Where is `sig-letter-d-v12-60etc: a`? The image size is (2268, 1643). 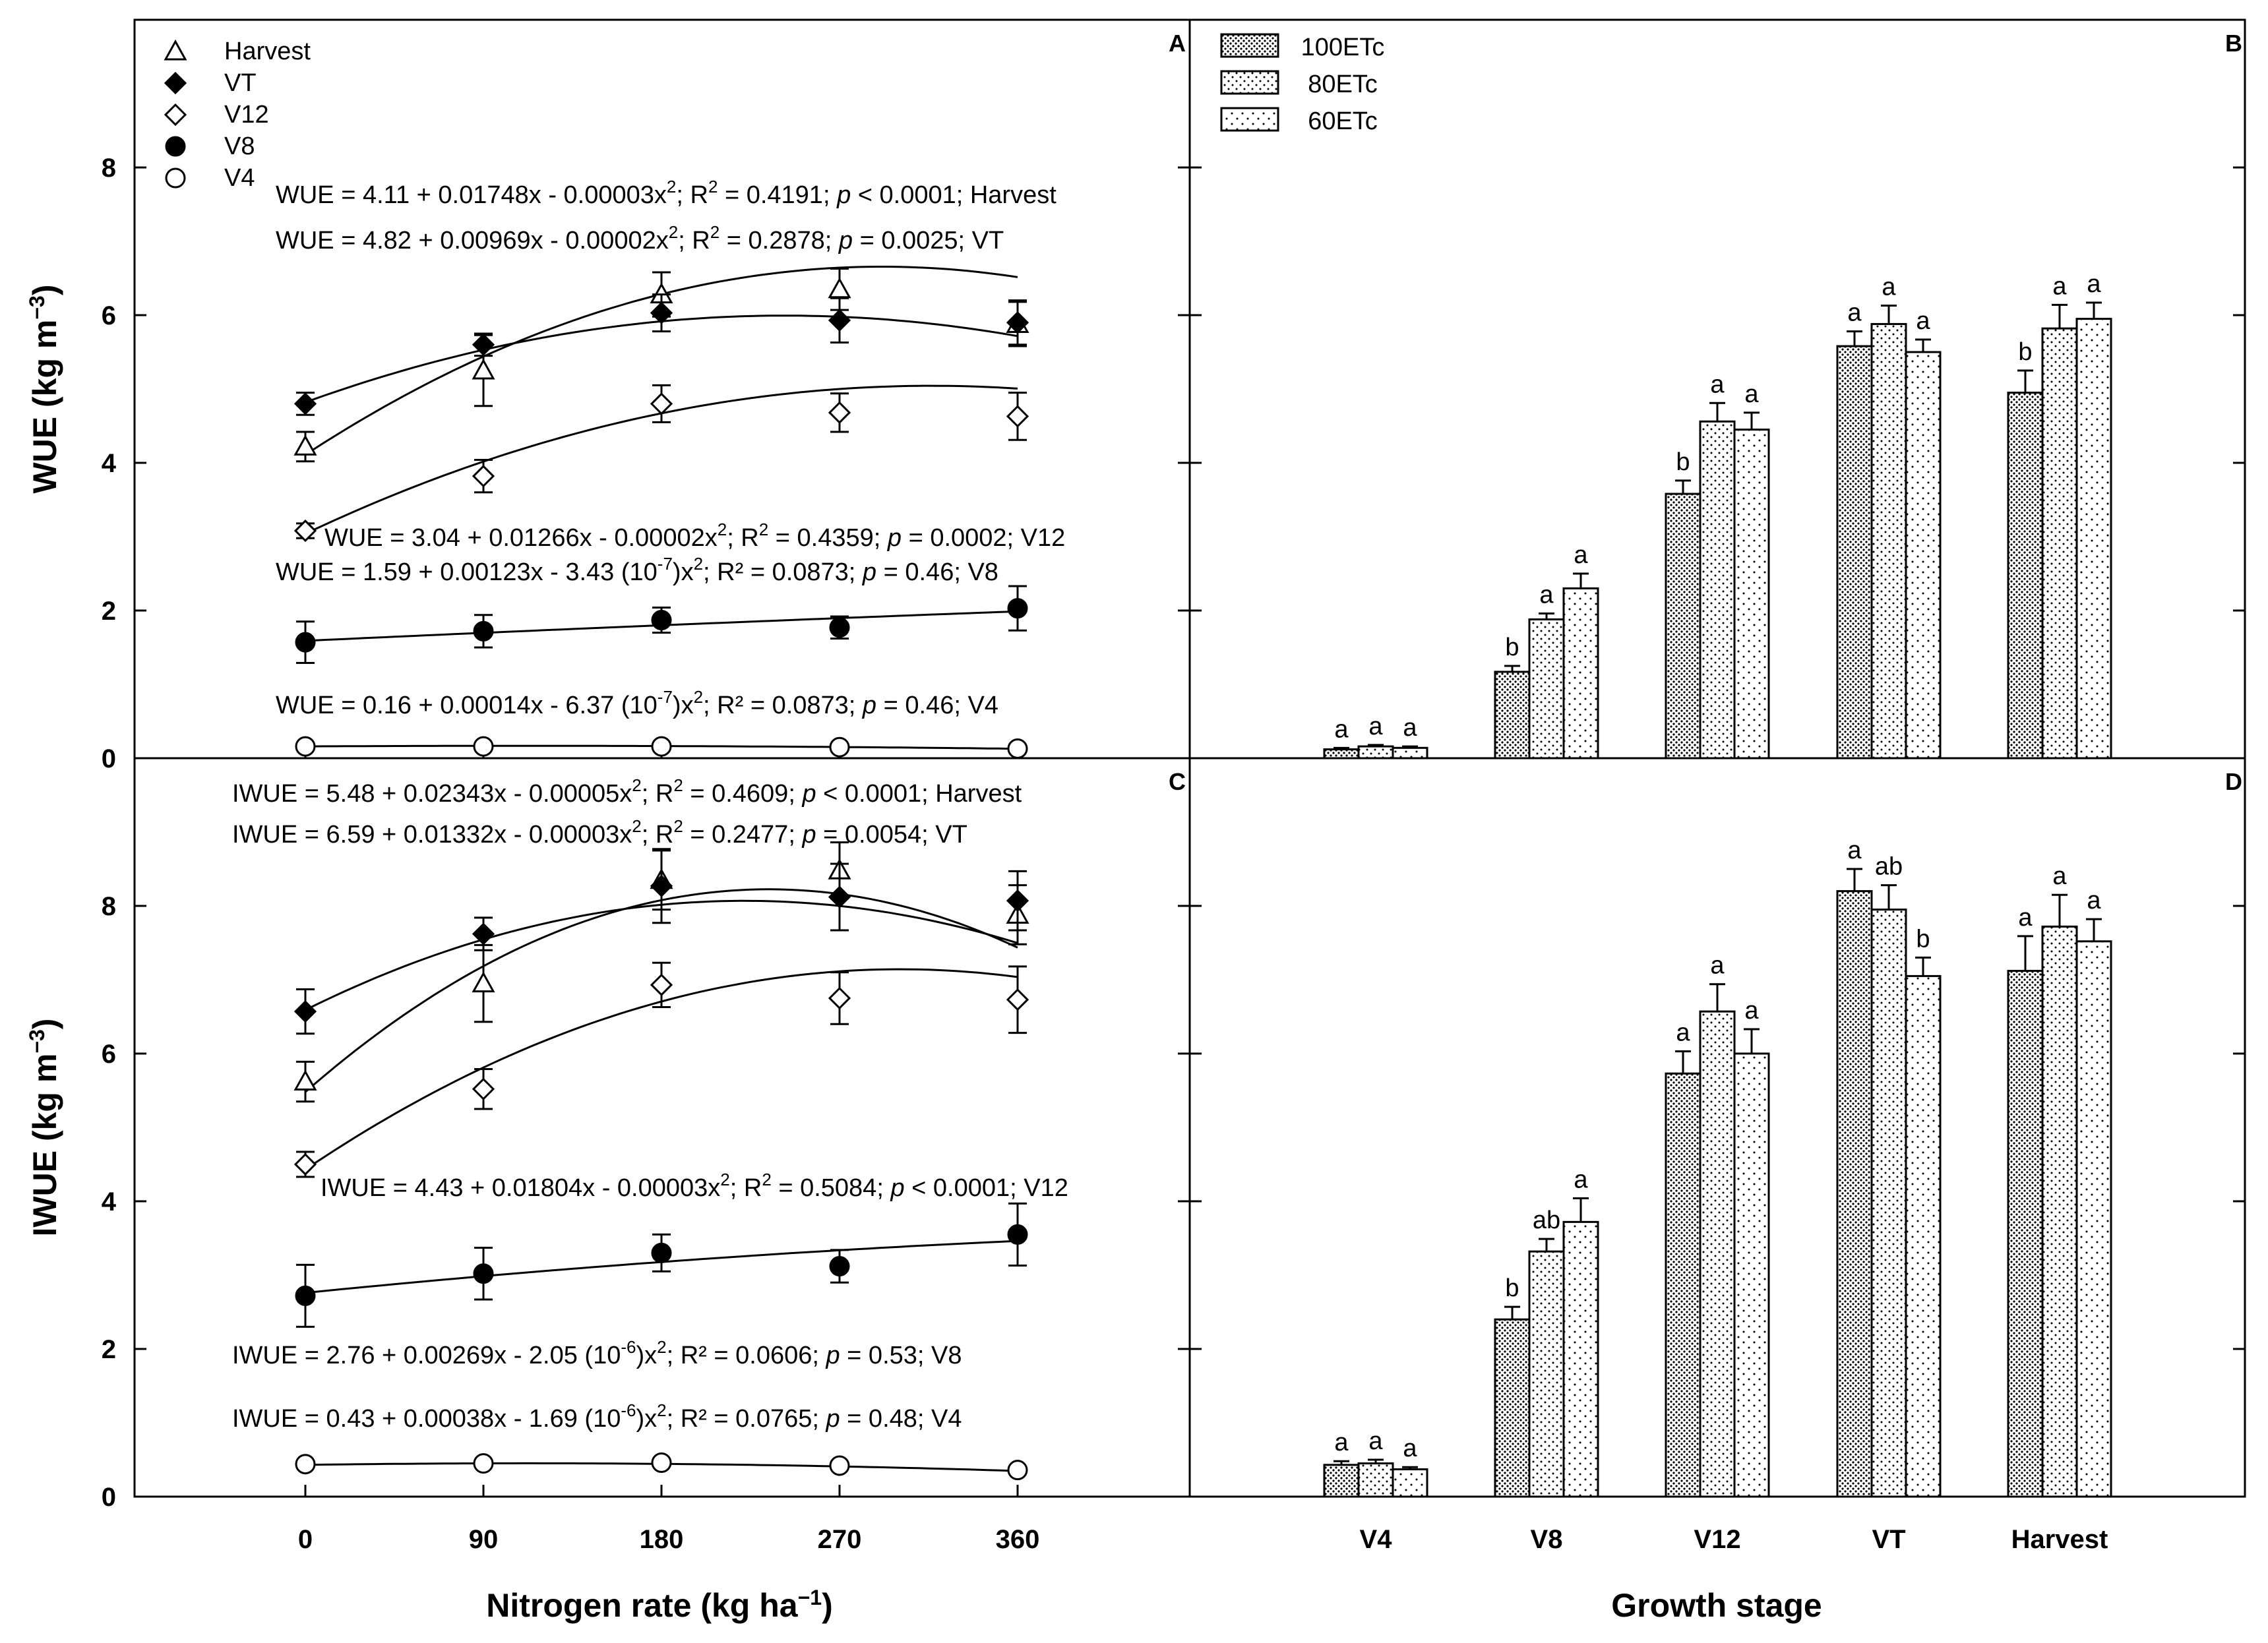
sig-letter-d-v12-60etc: a is located at coordinates (1752, 1011).